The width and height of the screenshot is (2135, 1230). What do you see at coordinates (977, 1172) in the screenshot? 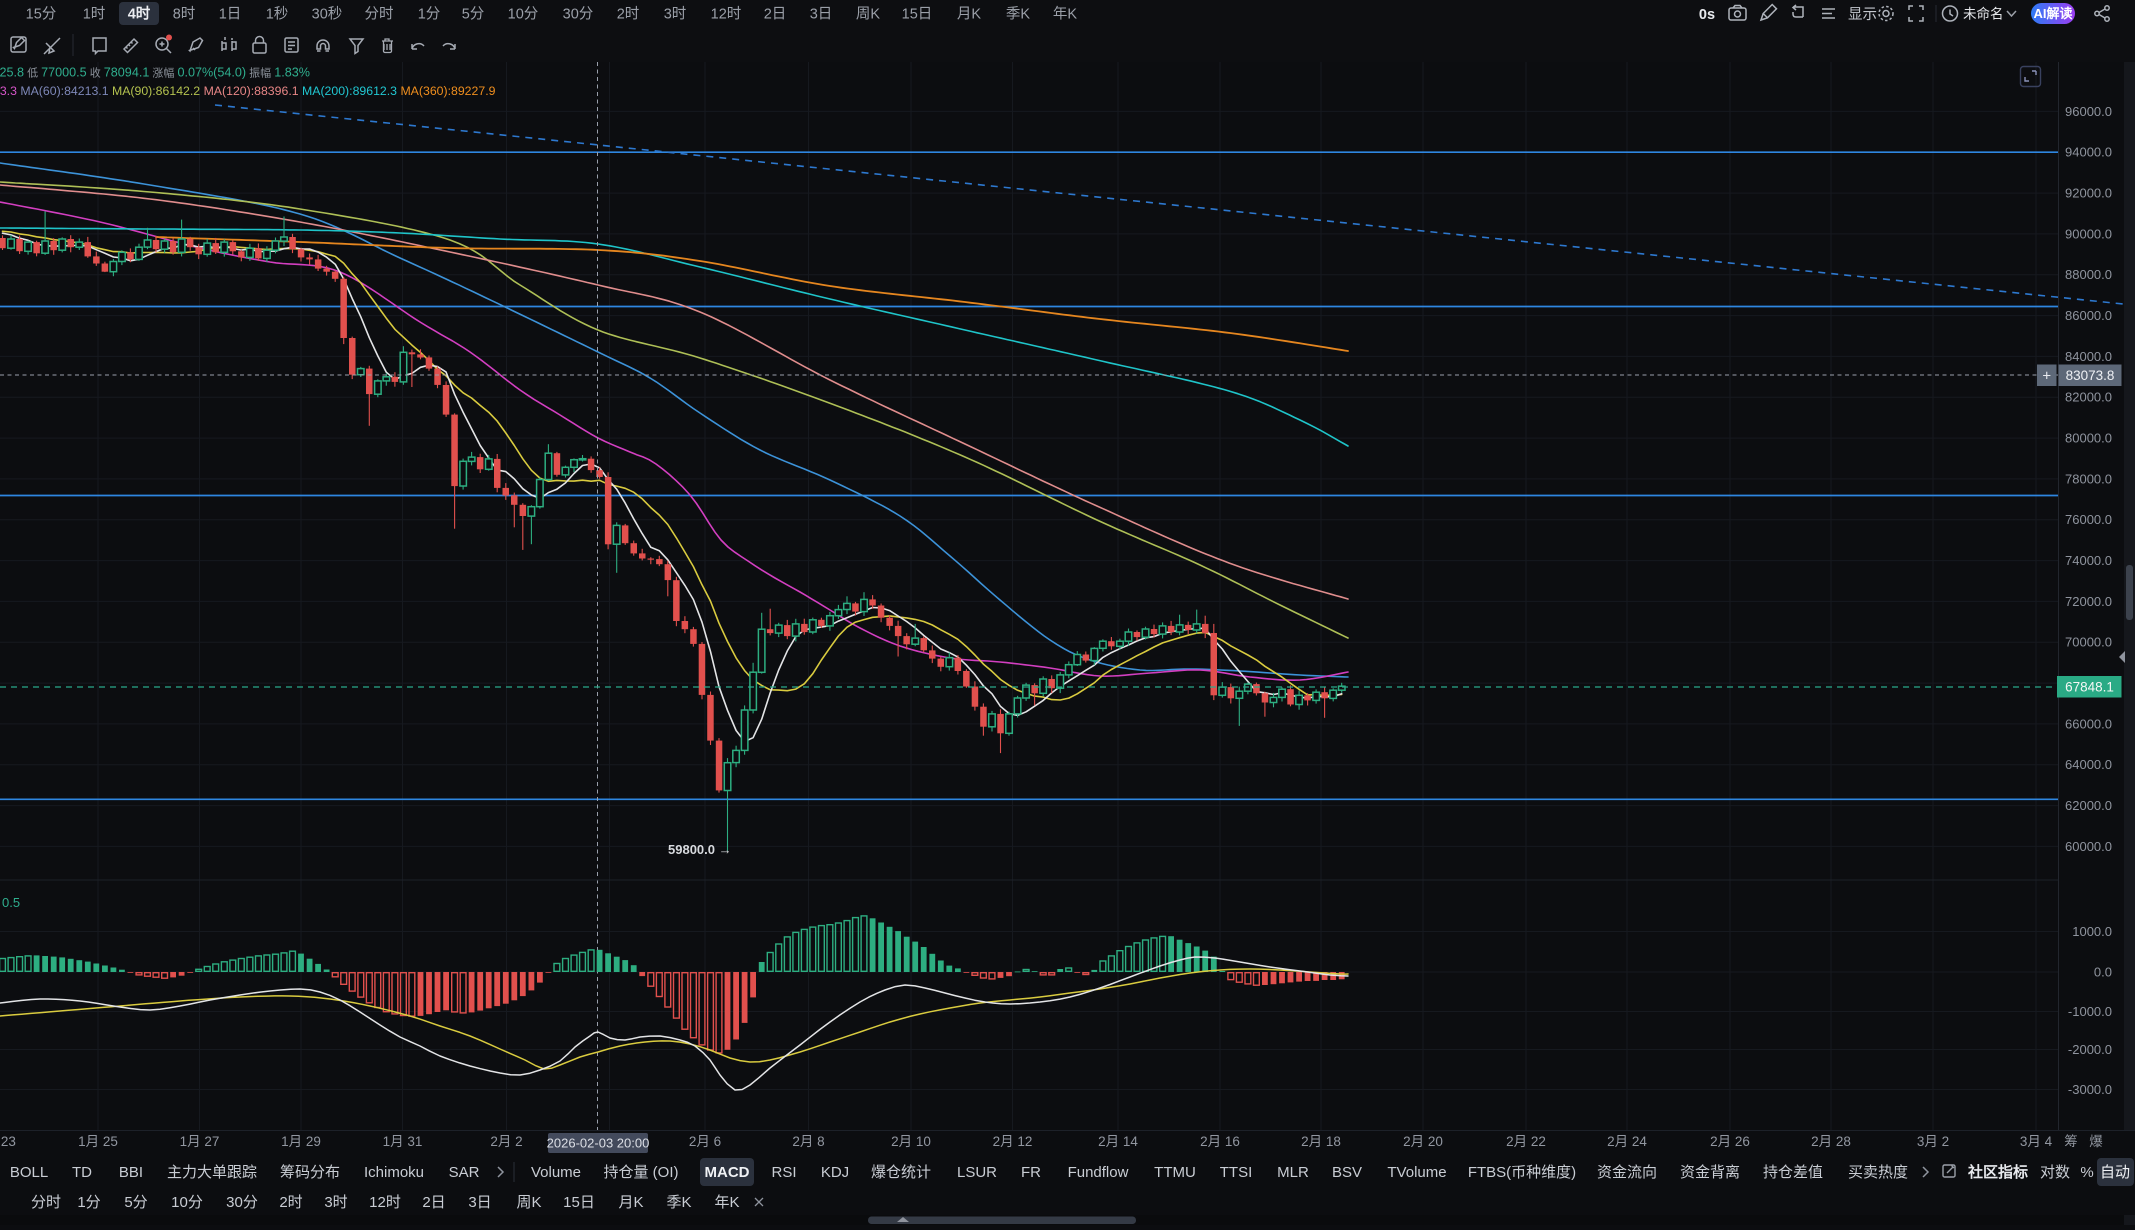
I see `svg-text: LSUR` at bounding box center [977, 1172].